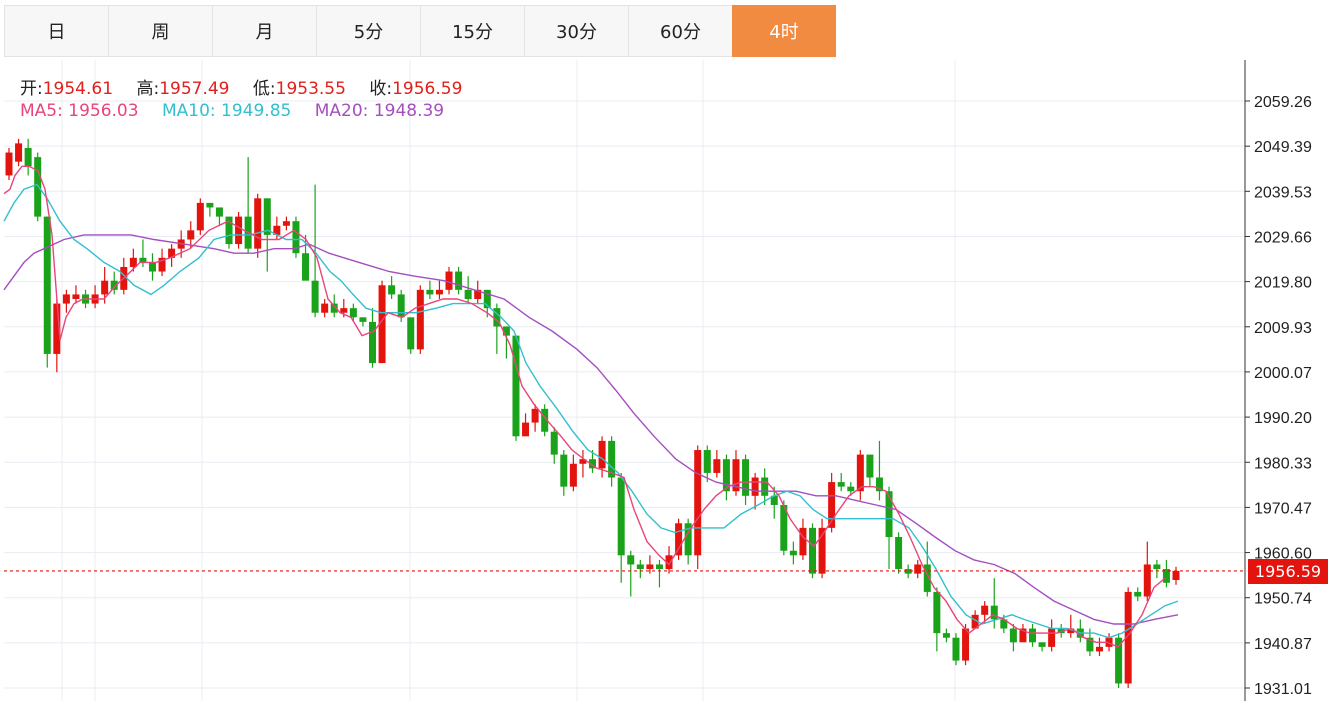 Image resolution: width=1335 pixels, height=701 pixels. I want to click on ma20-value: 1948.39, so click(409, 111).